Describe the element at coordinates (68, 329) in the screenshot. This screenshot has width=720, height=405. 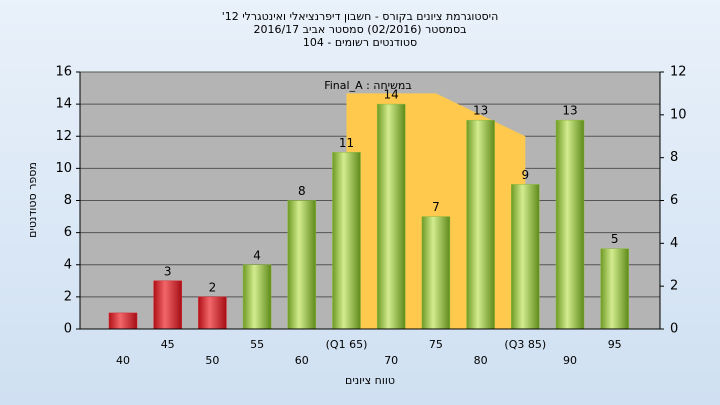
I see `y-tick-label: 0` at that location.